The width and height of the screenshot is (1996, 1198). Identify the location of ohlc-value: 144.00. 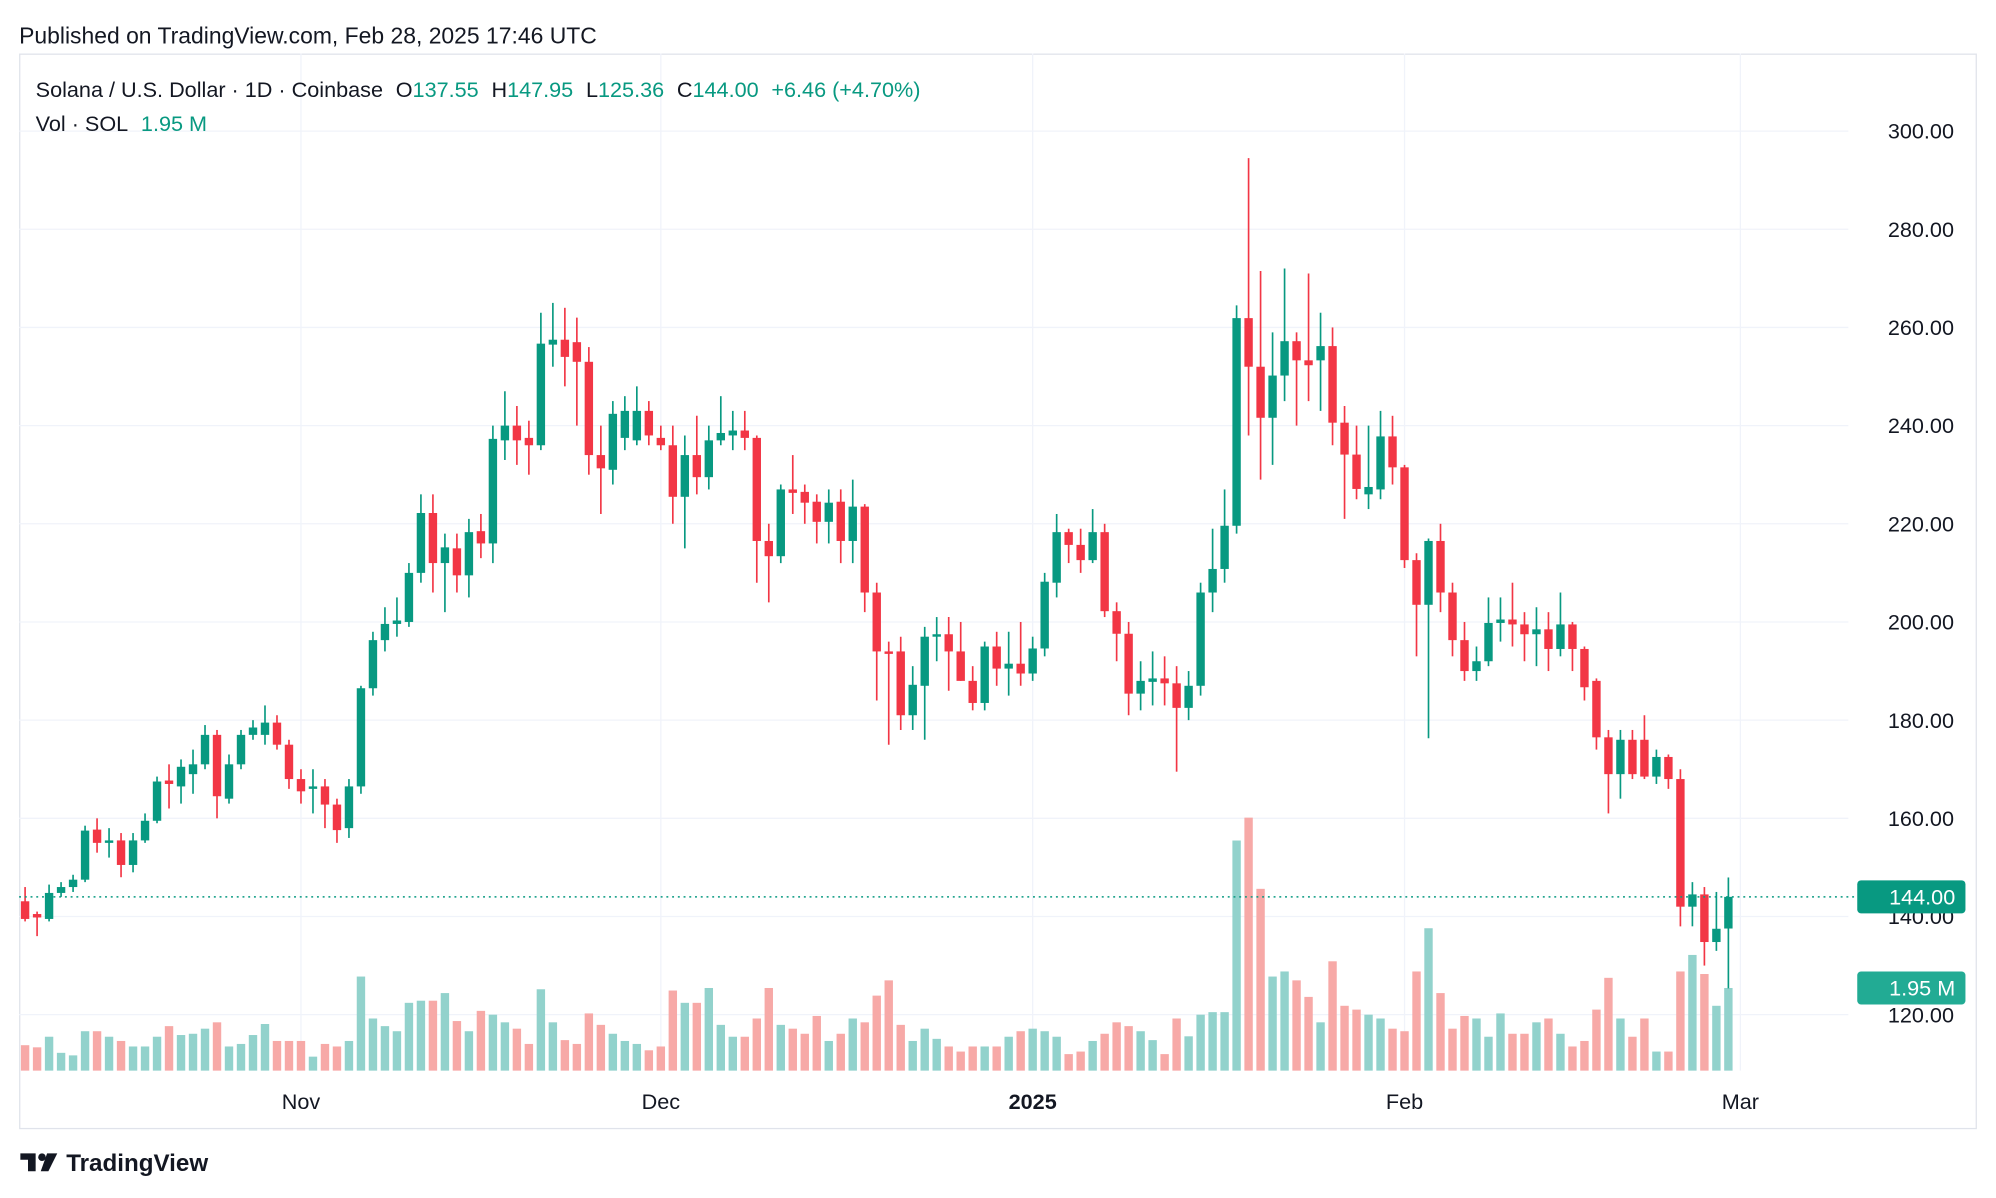
(725, 89).